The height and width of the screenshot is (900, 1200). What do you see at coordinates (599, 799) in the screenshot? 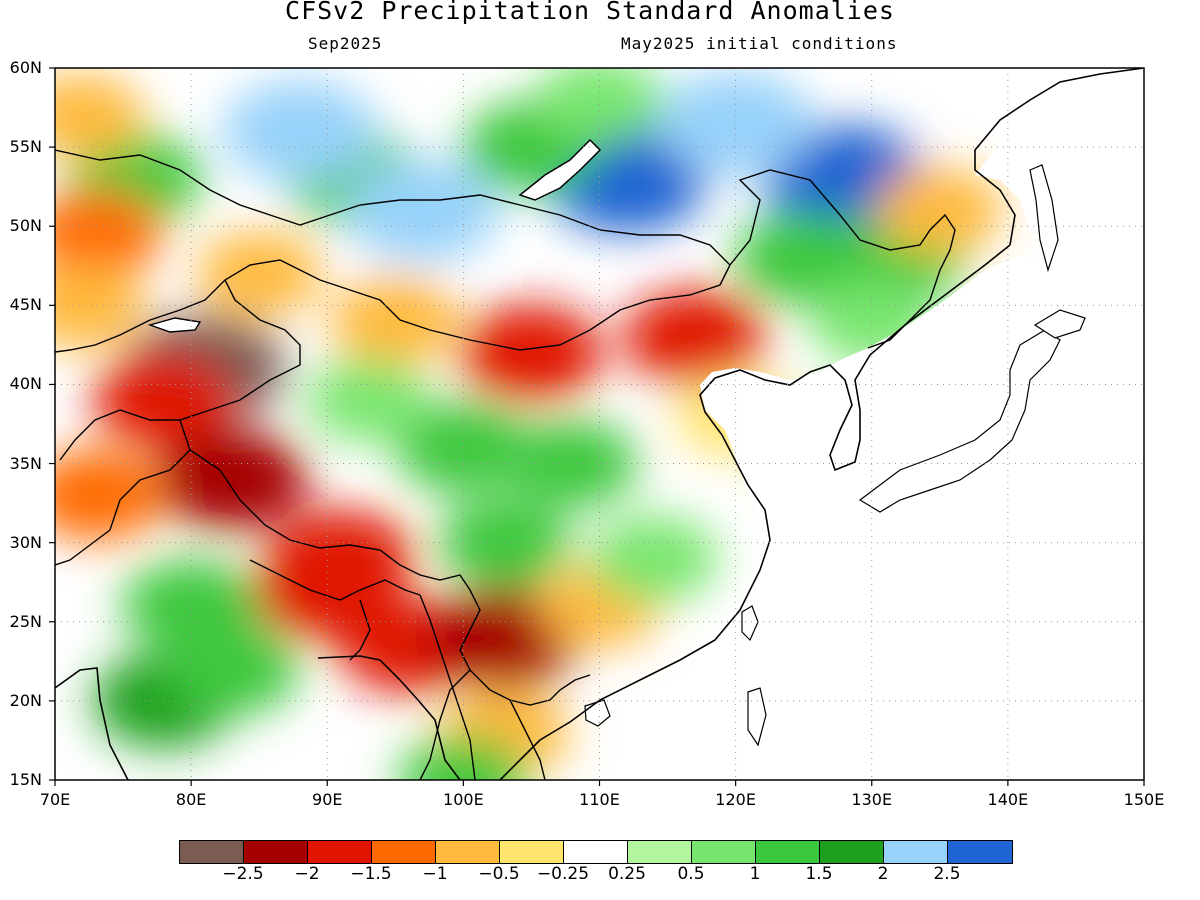
I see `lon-label: 110E` at bounding box center [599, 799].